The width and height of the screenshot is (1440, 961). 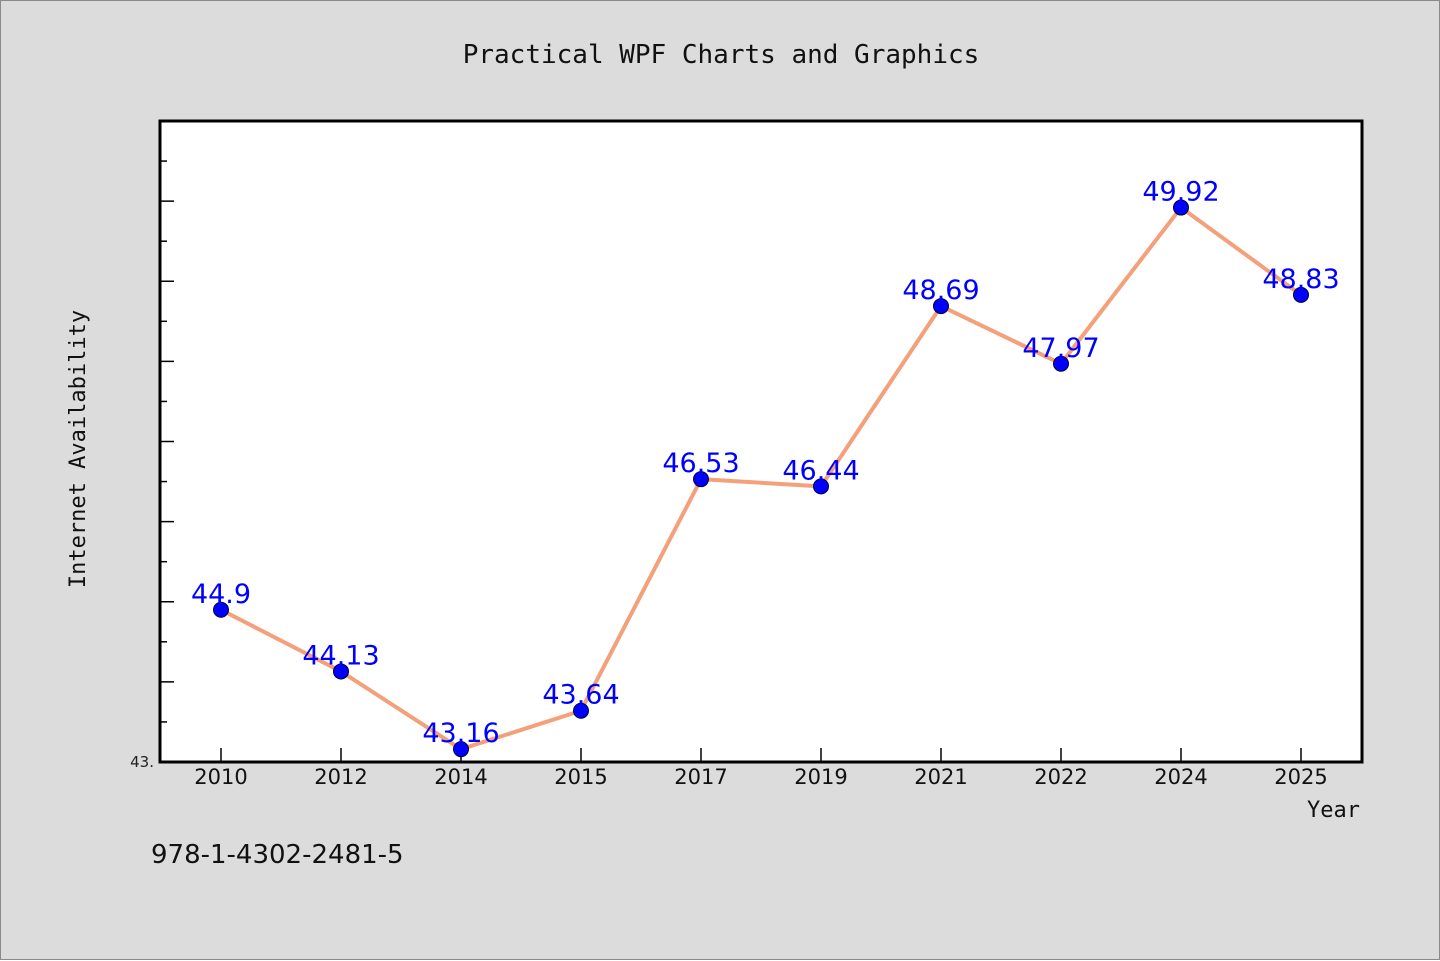 I want to click on x-tick-label: 2015, so click(x=580, y=777).